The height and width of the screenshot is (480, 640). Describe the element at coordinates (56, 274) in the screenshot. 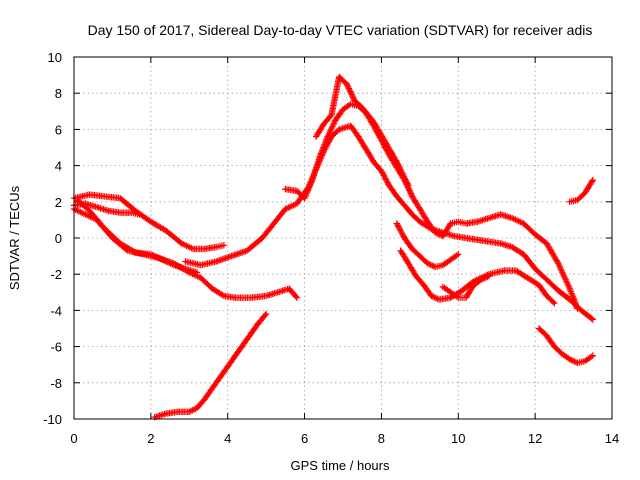

I see `y-tick-label: -2` at that location.